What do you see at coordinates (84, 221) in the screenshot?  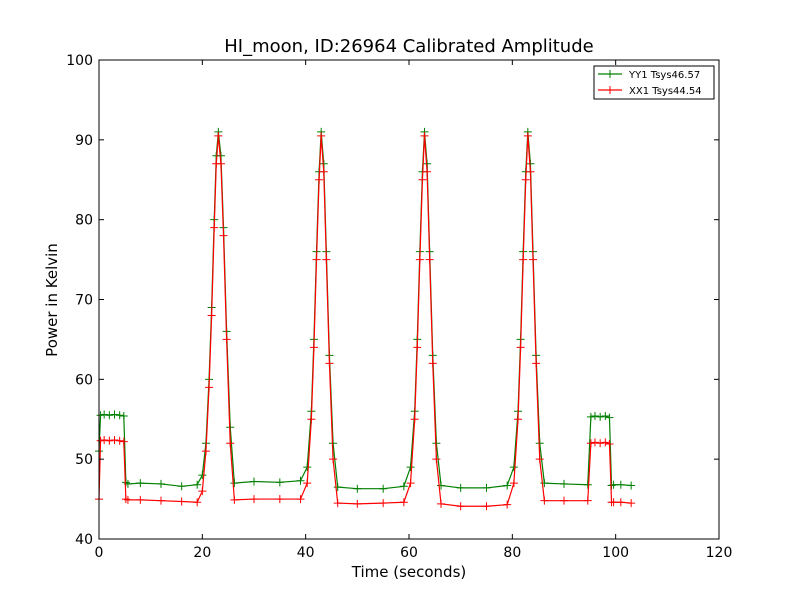 I see `y-tick-label: 80` at bounding box center [84, 221].